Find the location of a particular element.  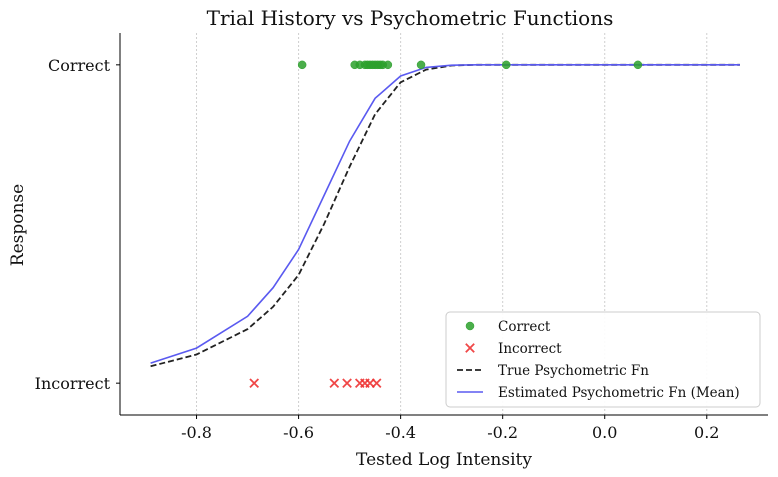

legend-entry-label: Incorrect is located at coordinates (530, 349).